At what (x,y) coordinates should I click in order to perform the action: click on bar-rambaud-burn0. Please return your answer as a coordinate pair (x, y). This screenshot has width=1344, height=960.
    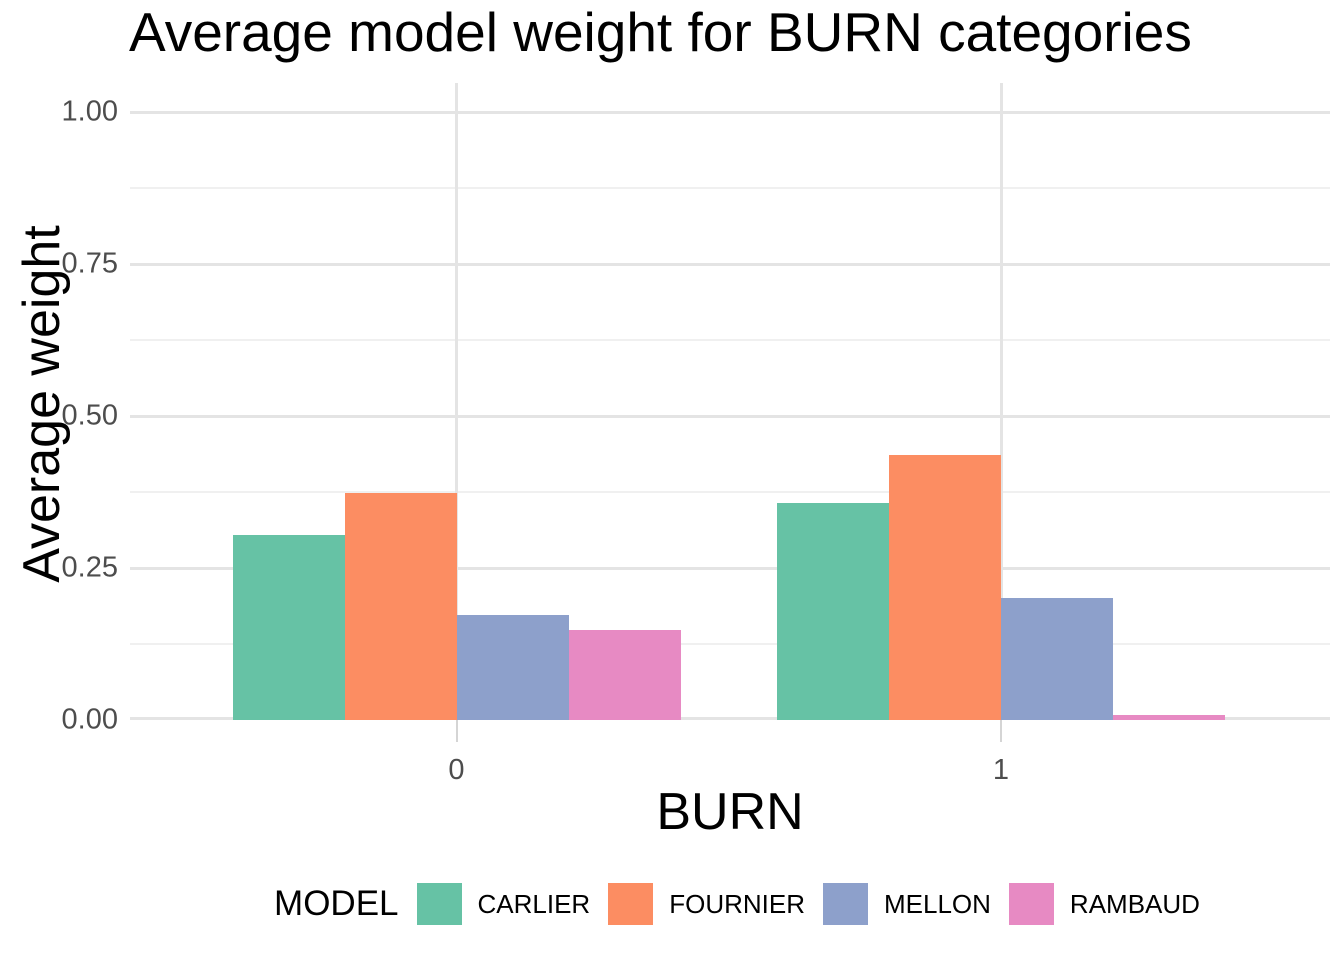
    Looking at the image, I should click on (624, 675).